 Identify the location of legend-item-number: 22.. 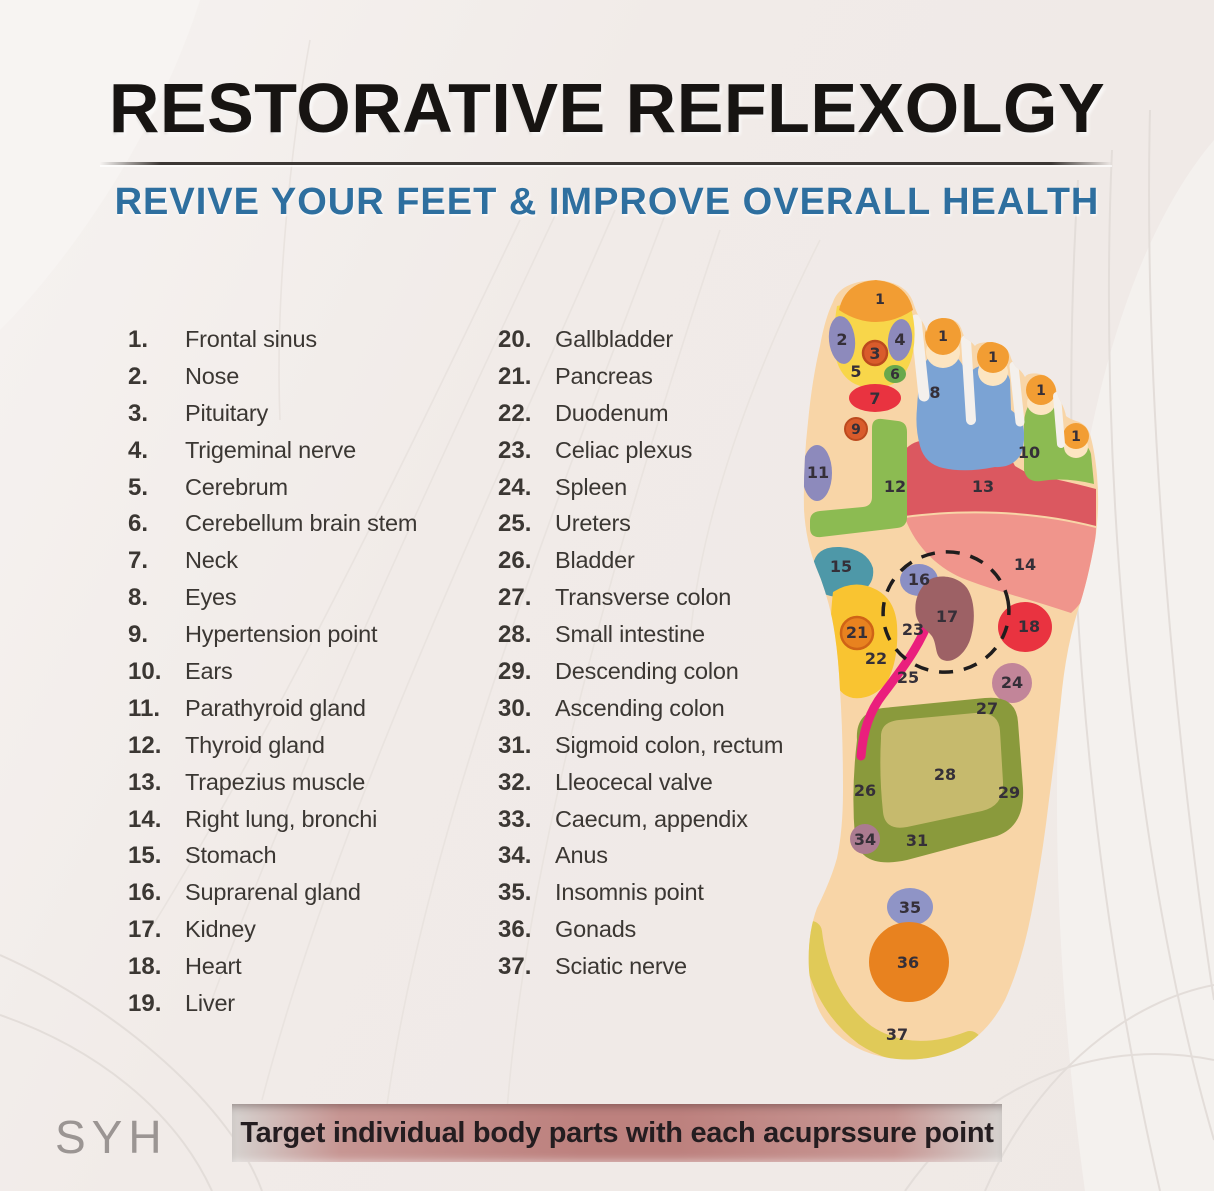
(515, 413).